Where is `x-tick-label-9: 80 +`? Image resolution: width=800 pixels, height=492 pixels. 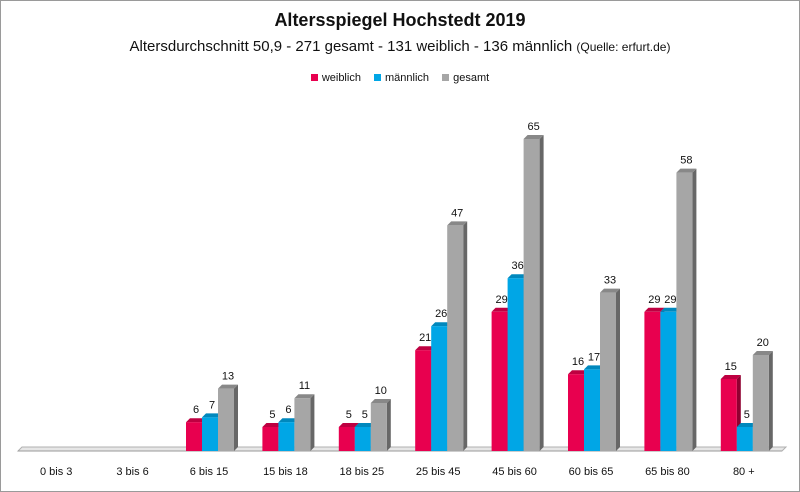
x-tick-label-9: 80 + is located at coordinates (744, 472).